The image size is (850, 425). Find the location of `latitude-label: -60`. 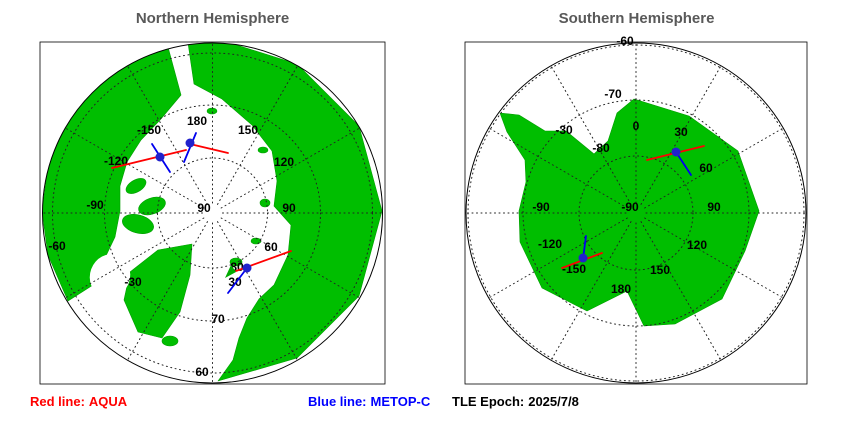

latitude-label: -60 is located at coordinates (625, 41).